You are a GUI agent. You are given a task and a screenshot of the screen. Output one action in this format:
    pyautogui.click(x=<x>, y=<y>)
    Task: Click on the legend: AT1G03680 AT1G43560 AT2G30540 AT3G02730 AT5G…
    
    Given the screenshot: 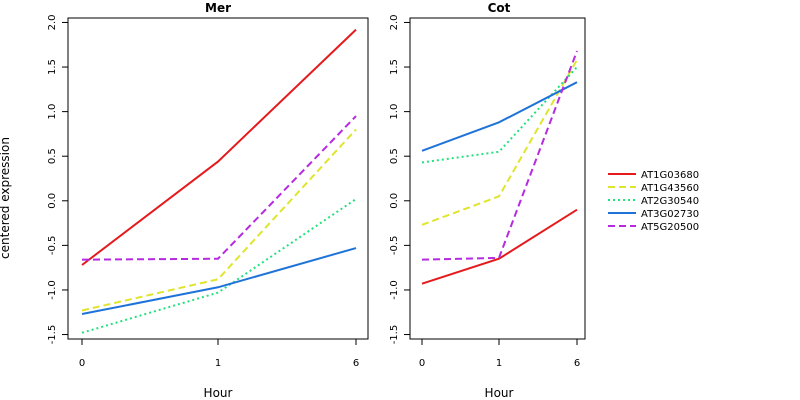 What is the action you would take?
    pyautogui.click(x=653, y=201)
    